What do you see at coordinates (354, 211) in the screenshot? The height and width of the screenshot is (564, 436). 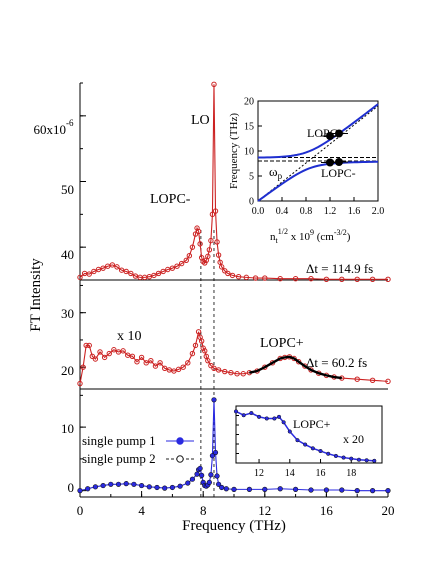 I see `inset-xtick-label: 1.6` at bounding box center [354, 211].